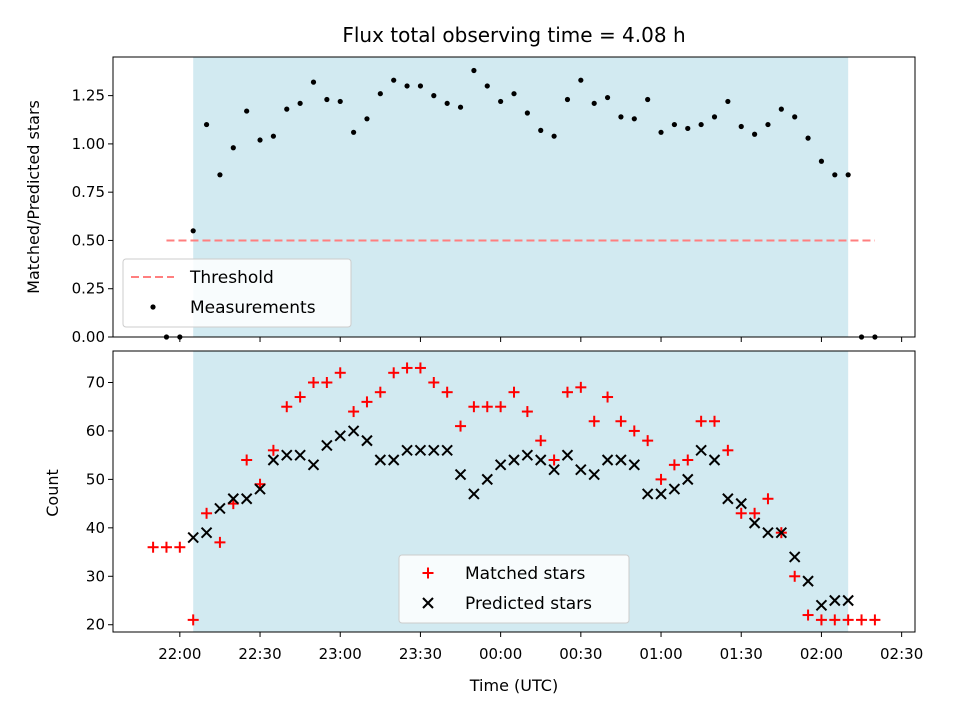 This screenshot has width=960, height=720. What do you see at coordinates (901, 654) in the screenshot?
I see `x-tick-label: 02:30` at bounding box center [901, 654].